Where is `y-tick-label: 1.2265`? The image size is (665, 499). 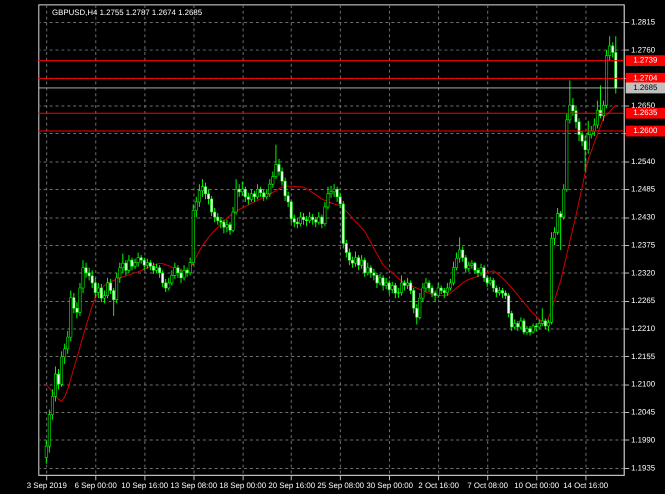
y-tick-label: 1.2265 is located at coordinates (643, 301).